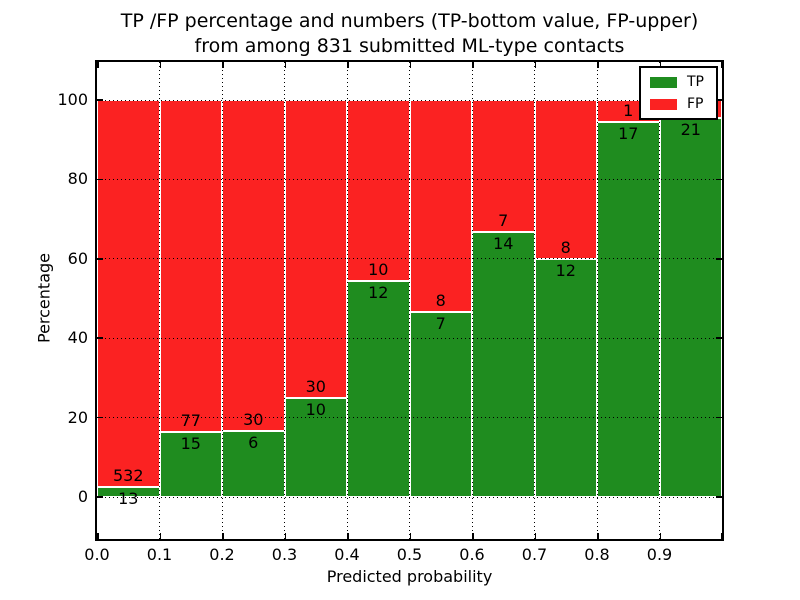  I want to click on fp-count-label: 77, so click(190, 421).